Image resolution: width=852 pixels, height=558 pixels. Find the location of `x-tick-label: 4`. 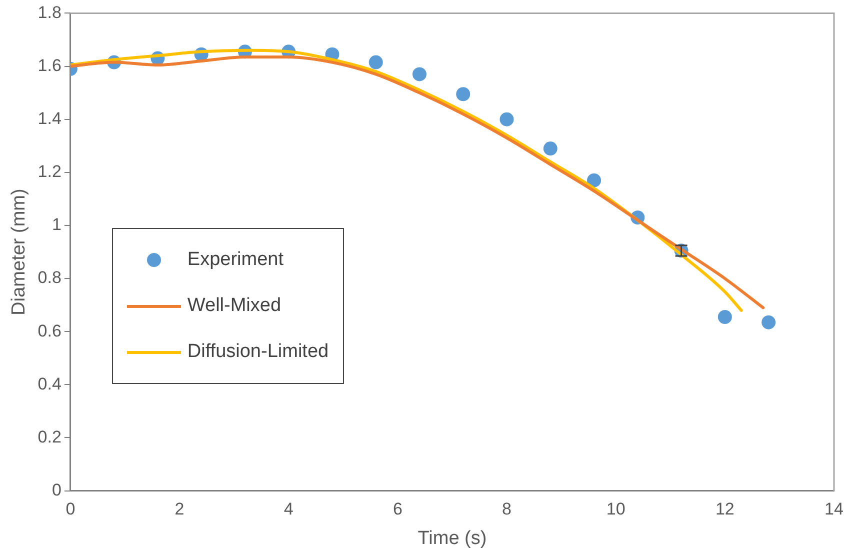

x-tick-label: 4 is located at coordinates (289, 509).